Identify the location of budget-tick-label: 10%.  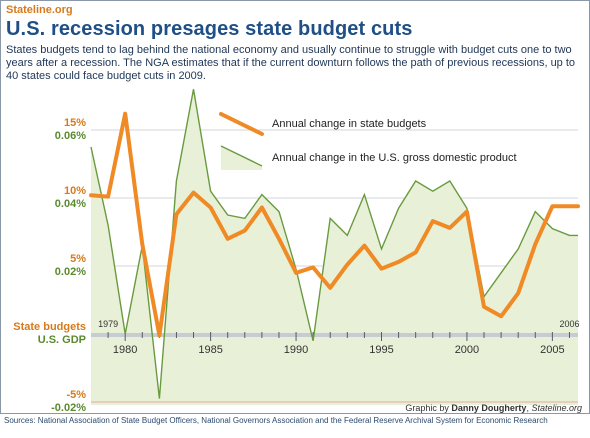
(75, 191).